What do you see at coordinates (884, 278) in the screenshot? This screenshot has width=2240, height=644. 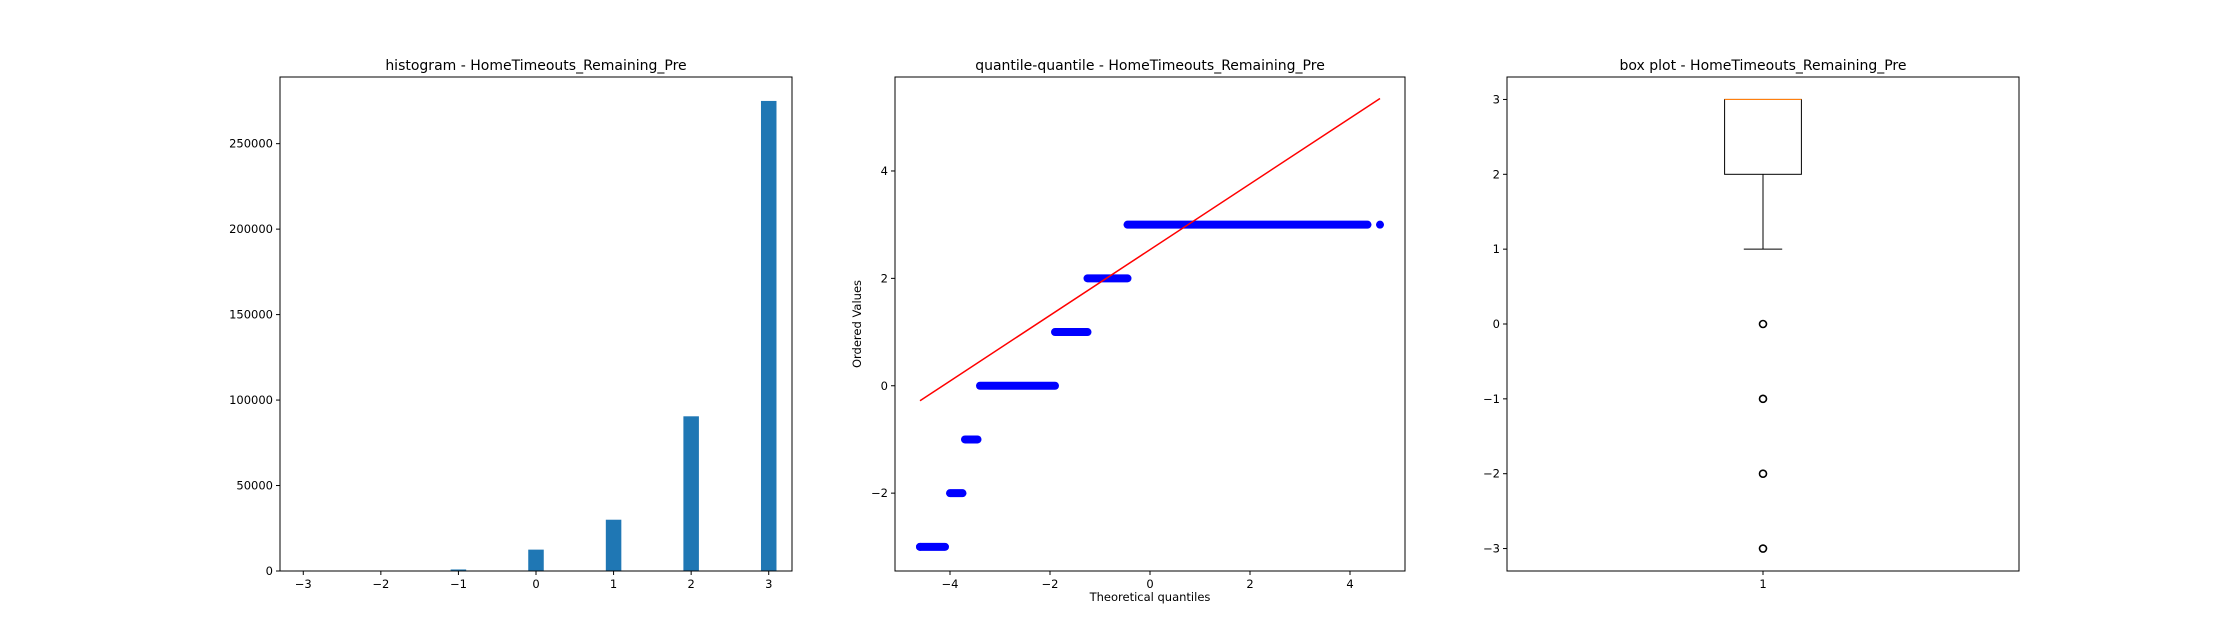 I see `qq-plot-y-tick-label: 2` at bounding box center [884, 278].